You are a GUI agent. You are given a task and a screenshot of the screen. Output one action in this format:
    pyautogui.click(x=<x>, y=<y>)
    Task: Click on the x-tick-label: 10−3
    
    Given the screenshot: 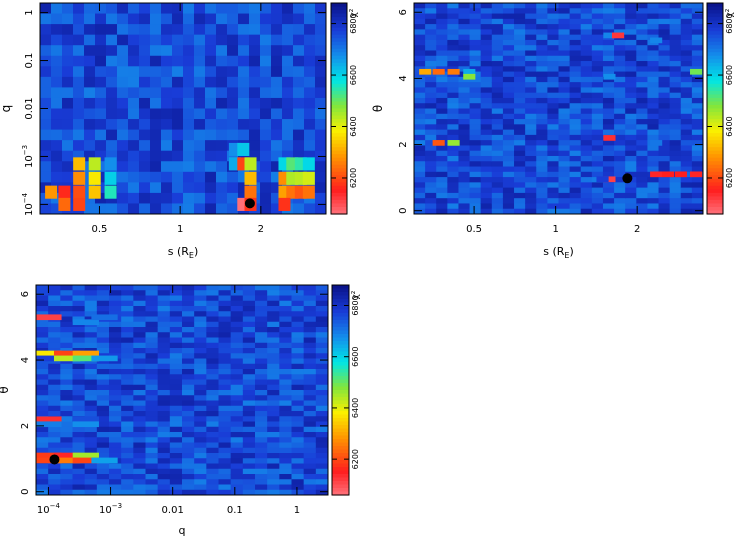 What is the action you would take?
    pyautogui.click(x=110, y=509)
    